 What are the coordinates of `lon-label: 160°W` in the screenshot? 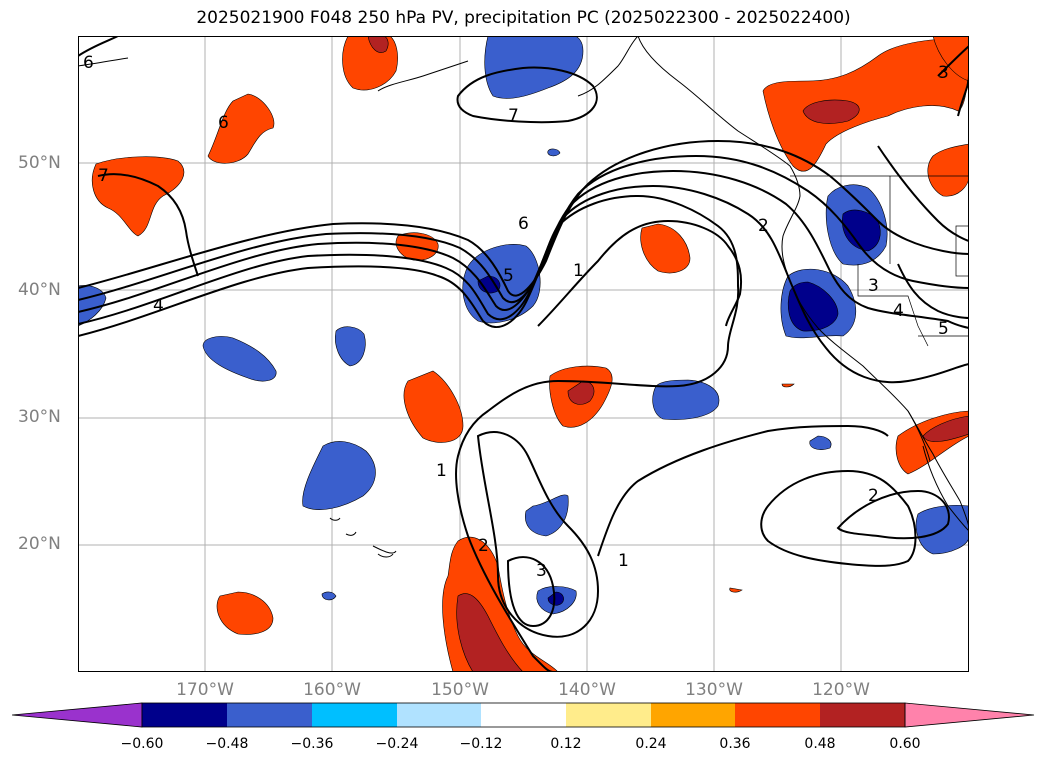 It's located at (332, 690).